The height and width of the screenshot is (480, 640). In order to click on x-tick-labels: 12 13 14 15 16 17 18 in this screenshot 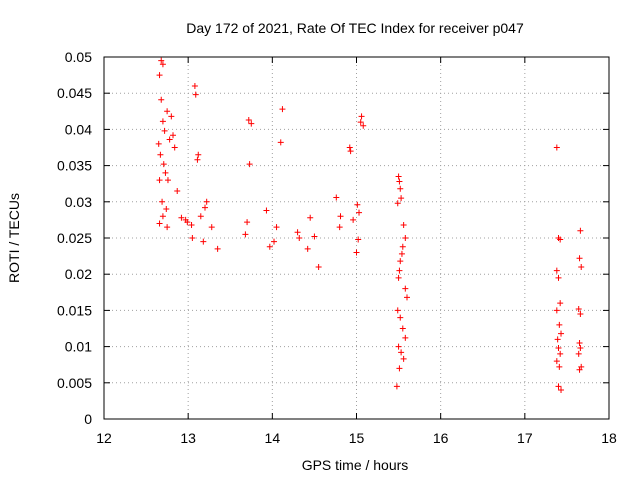, I will do `click(356, 438)`.